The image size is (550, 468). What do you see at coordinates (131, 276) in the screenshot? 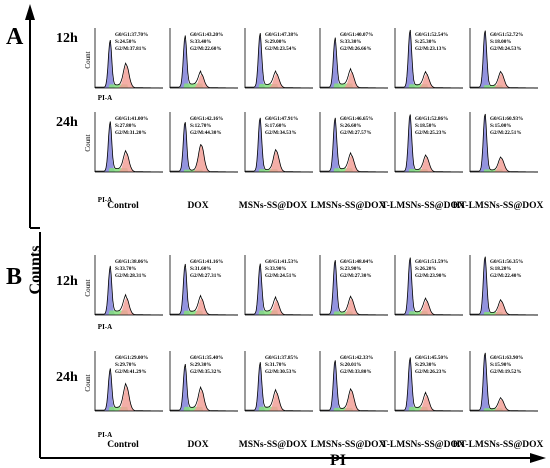
I see `phase-stat: G2/M:28.31%` at bounding box center [131, 276].